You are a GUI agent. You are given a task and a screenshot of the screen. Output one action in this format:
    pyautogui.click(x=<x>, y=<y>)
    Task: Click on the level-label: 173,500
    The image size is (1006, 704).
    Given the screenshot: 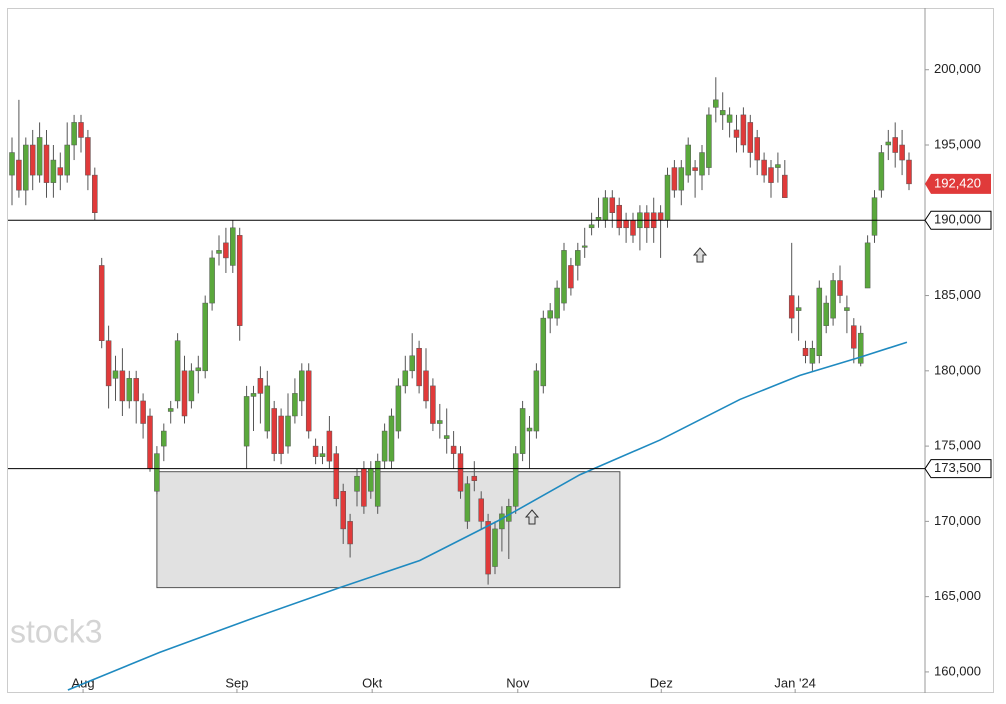 What is the action you would take?
    pyautogui.click(x=957, y=467)
    